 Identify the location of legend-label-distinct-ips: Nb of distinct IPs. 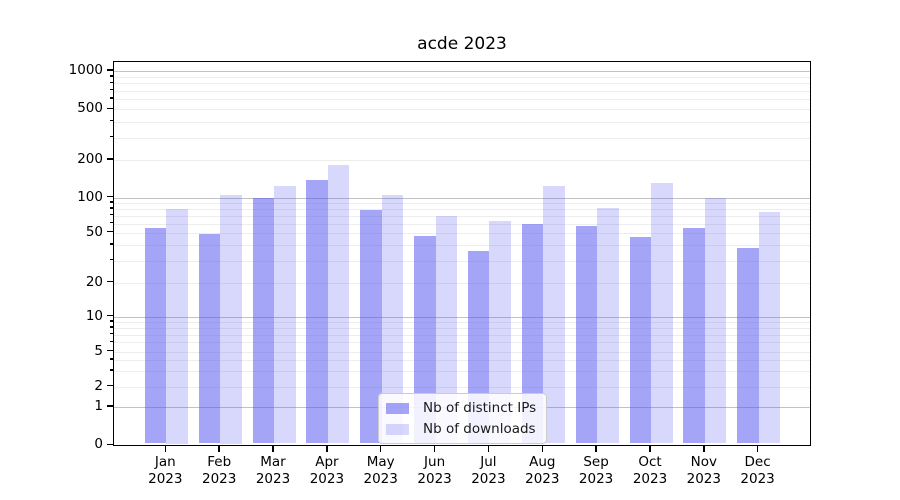
(480, 408).